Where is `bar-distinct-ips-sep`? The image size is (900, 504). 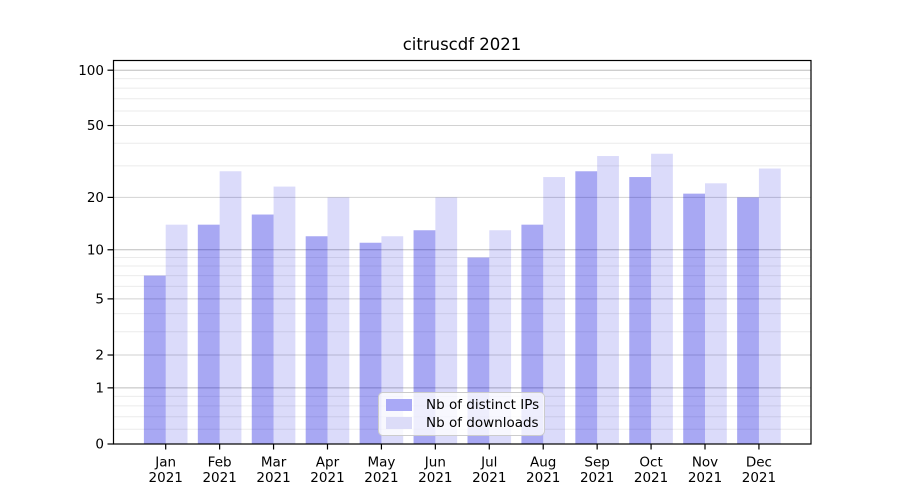 bar-distinct-ips-sep is located at coordinates (586, 308).